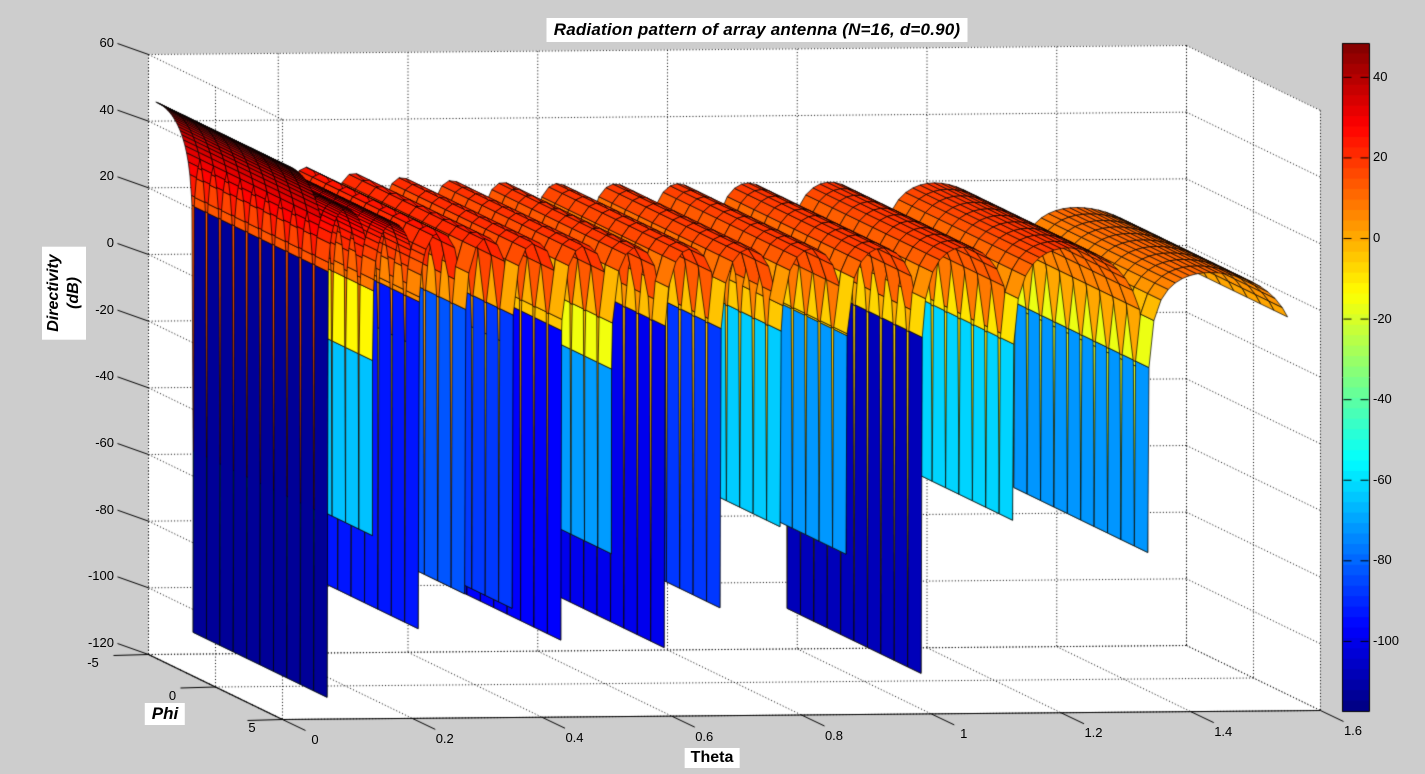 The image size is (1425, 774). Describe the element at coordinates (53, 293) in the screenshot. I see `z-axis-label-line1: Directivity` at that location.